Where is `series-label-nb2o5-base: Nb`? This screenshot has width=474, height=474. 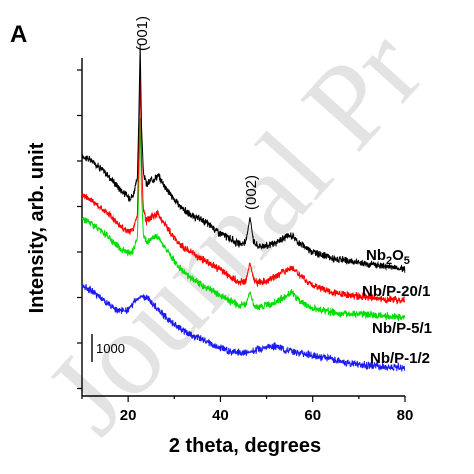
series-label-nb2o5-base: Nb is located at coordinates (376, 255).